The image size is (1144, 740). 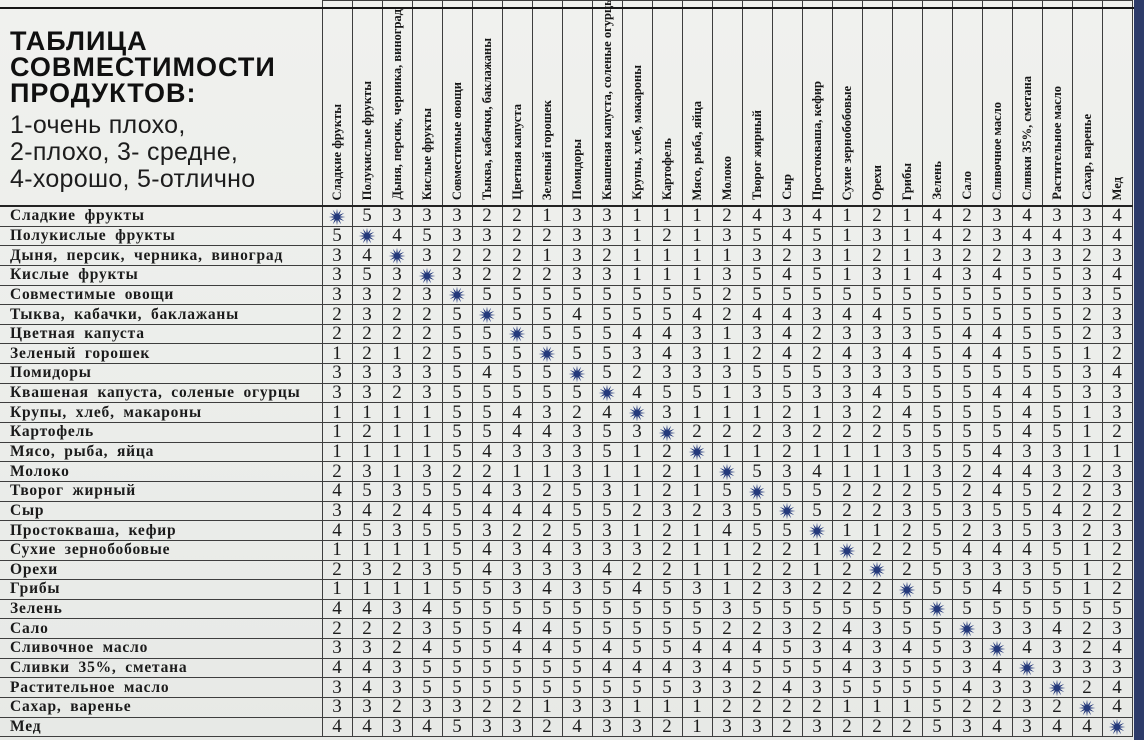 What do you see at coordinates (1027, 137) in the screenshot?
I see `column-header-label: Сливки 35%, сметана` at bounding box center [1027, 137].